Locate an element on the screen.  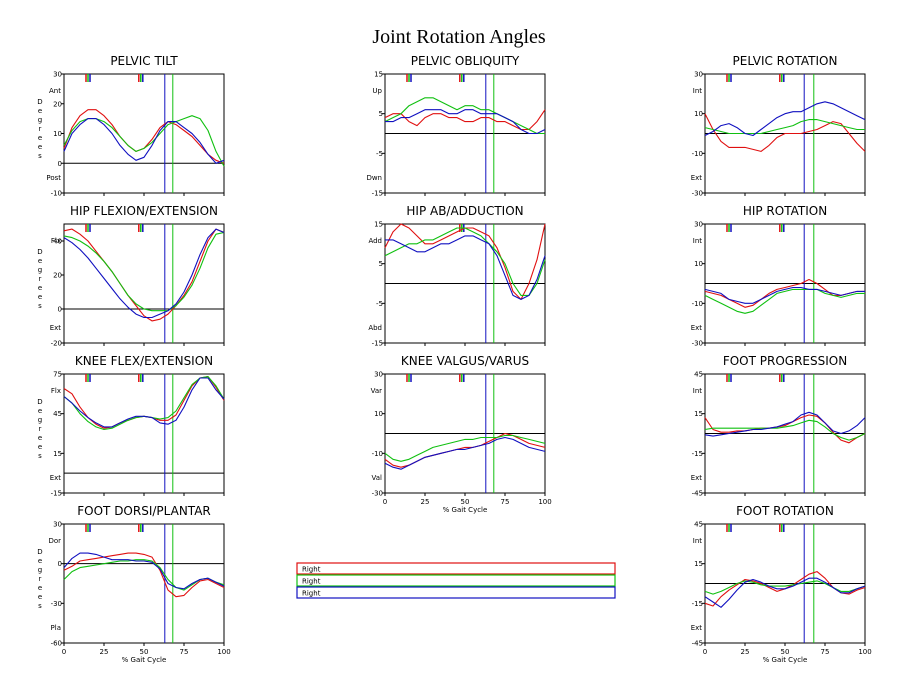
direction-label-top: Up is located at coordinates (377, 91).